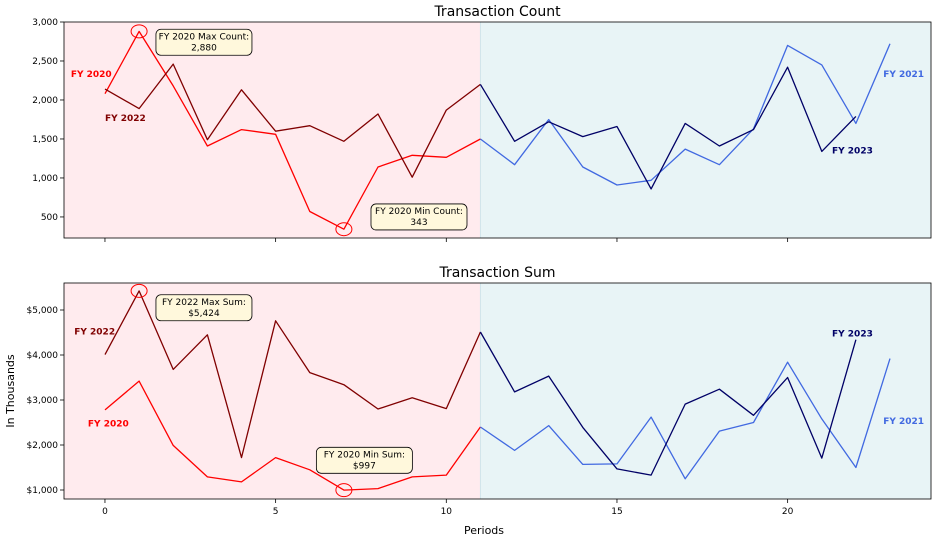 The width and height of the screenshot is (936, 544). Describe the element at coordinates (125, 119) in the screenshot. I see `chart-1-series-label-fy-2022: FY 2022` at that location.